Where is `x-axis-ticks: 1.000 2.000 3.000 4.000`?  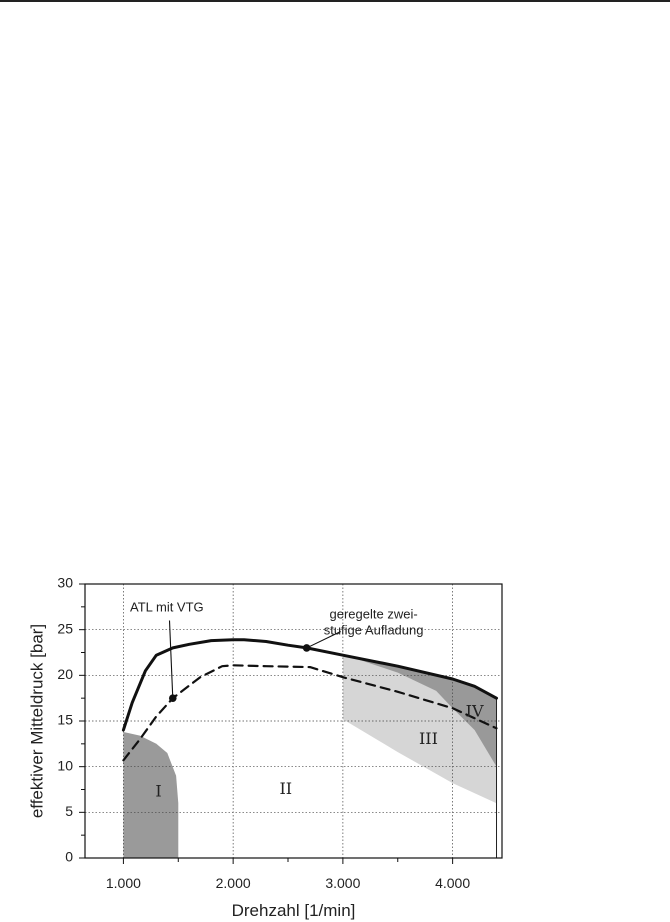
x-axis-ticks: 1.000 2.000 3.000 4.000 is located at coordinates (288, 874).